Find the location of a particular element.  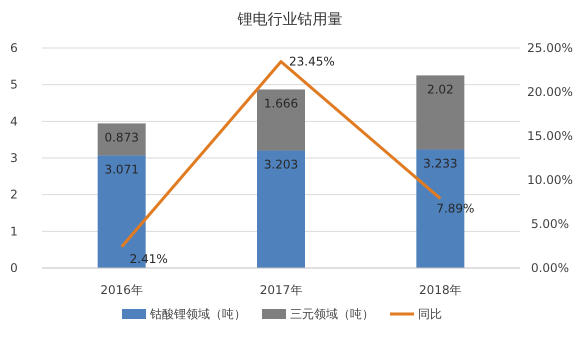

data-label: 23.45% is located at coordinates (312, 61).